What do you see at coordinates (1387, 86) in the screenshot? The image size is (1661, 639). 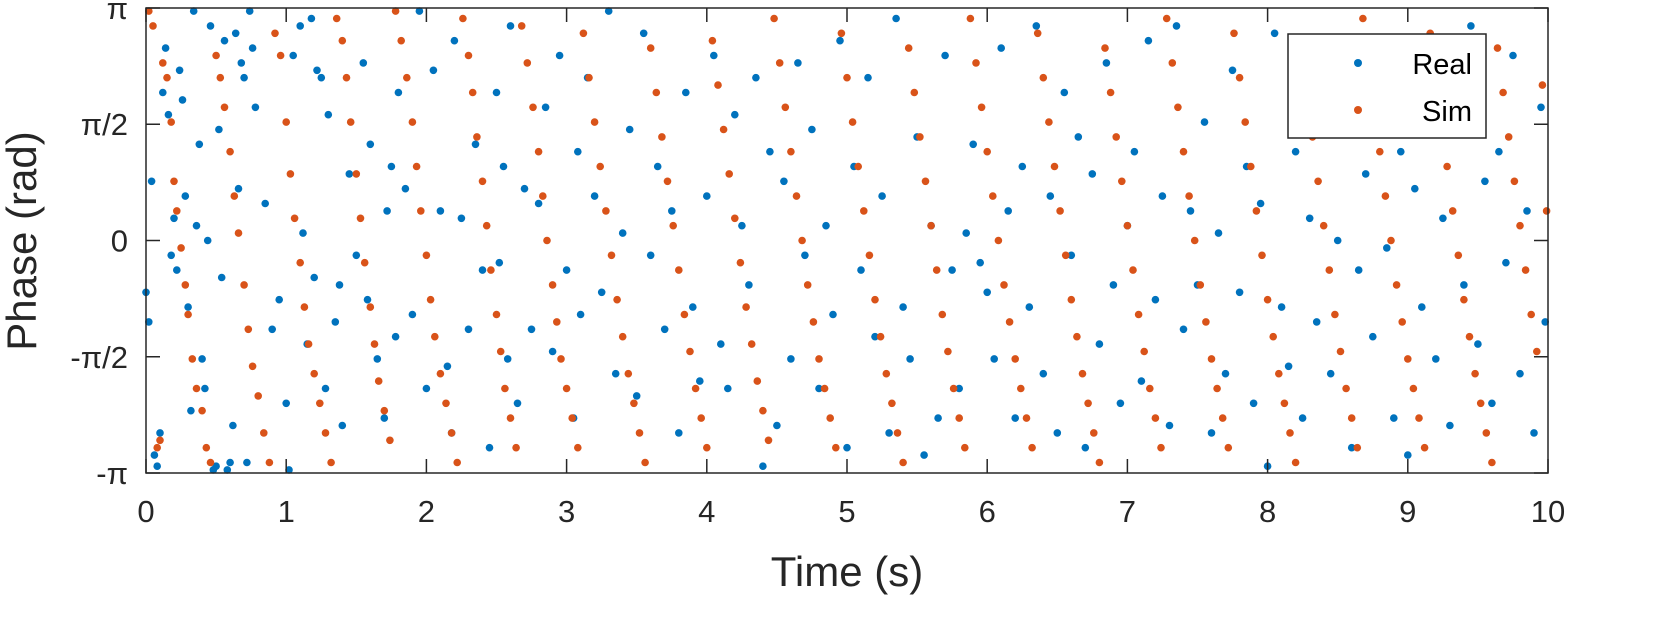 I see `legend-box` at bounding box center [1387, 86].